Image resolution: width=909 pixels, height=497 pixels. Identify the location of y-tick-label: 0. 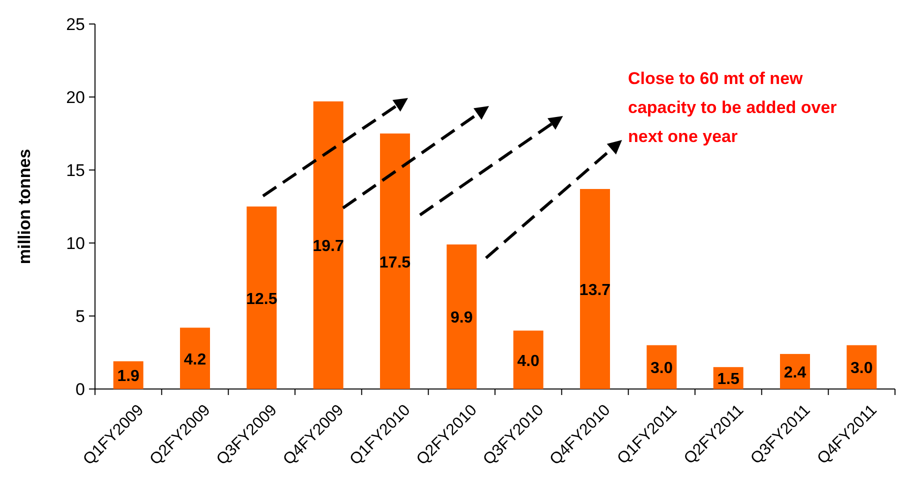
(80, 389).